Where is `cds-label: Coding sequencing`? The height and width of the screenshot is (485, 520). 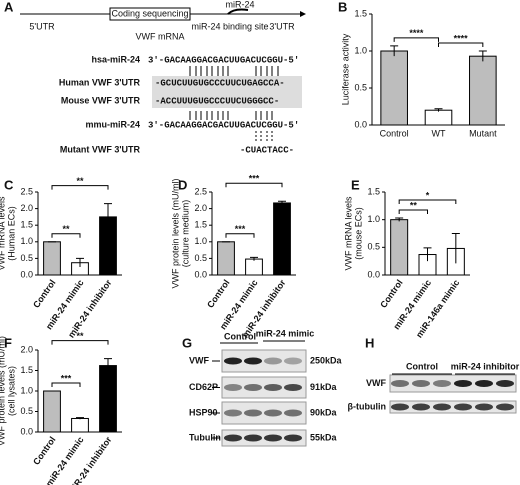 cds-label: Coding sequencing is located at coordinates (149, 13).